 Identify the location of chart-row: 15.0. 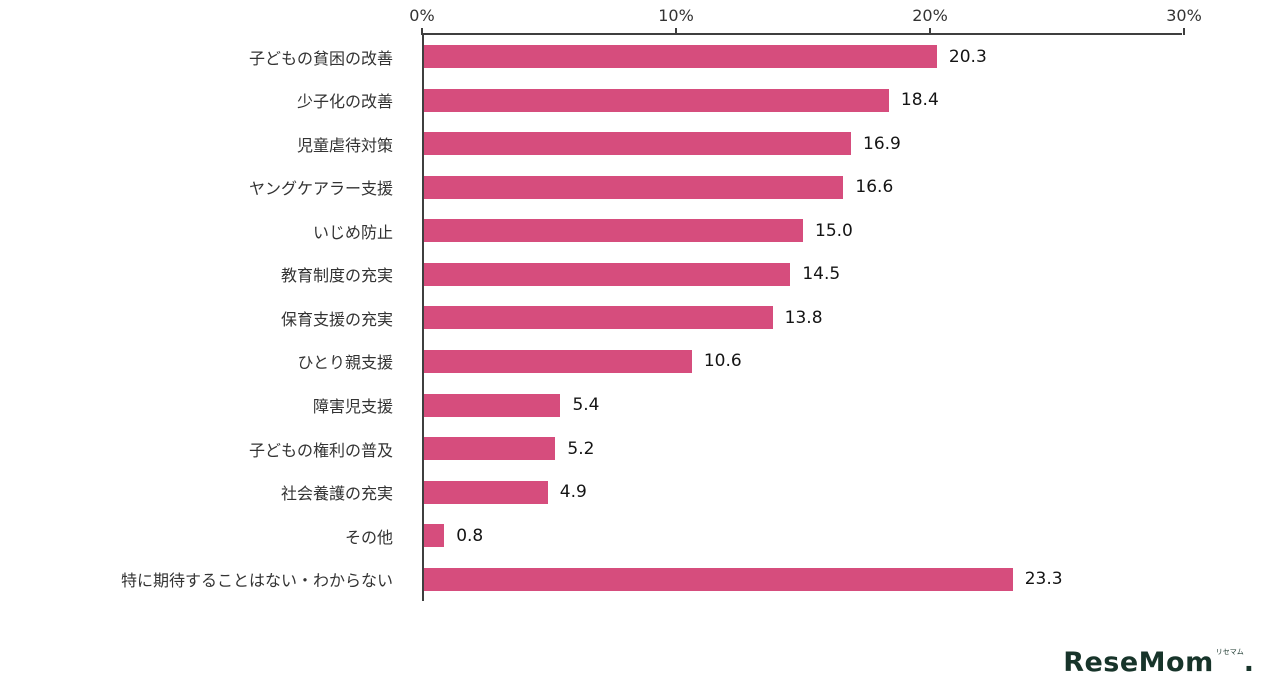
(803, 231).